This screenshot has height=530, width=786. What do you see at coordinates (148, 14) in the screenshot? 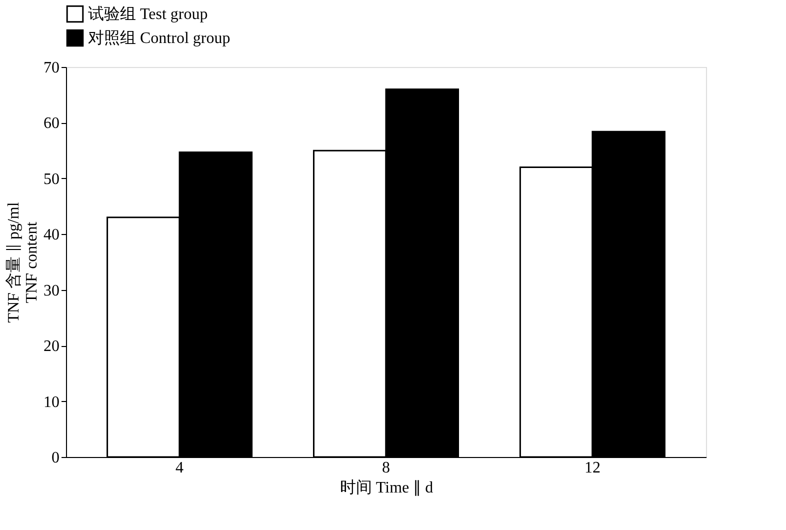
I see `legend-label: 试验组 Test group` at bounding box center [148, 14].